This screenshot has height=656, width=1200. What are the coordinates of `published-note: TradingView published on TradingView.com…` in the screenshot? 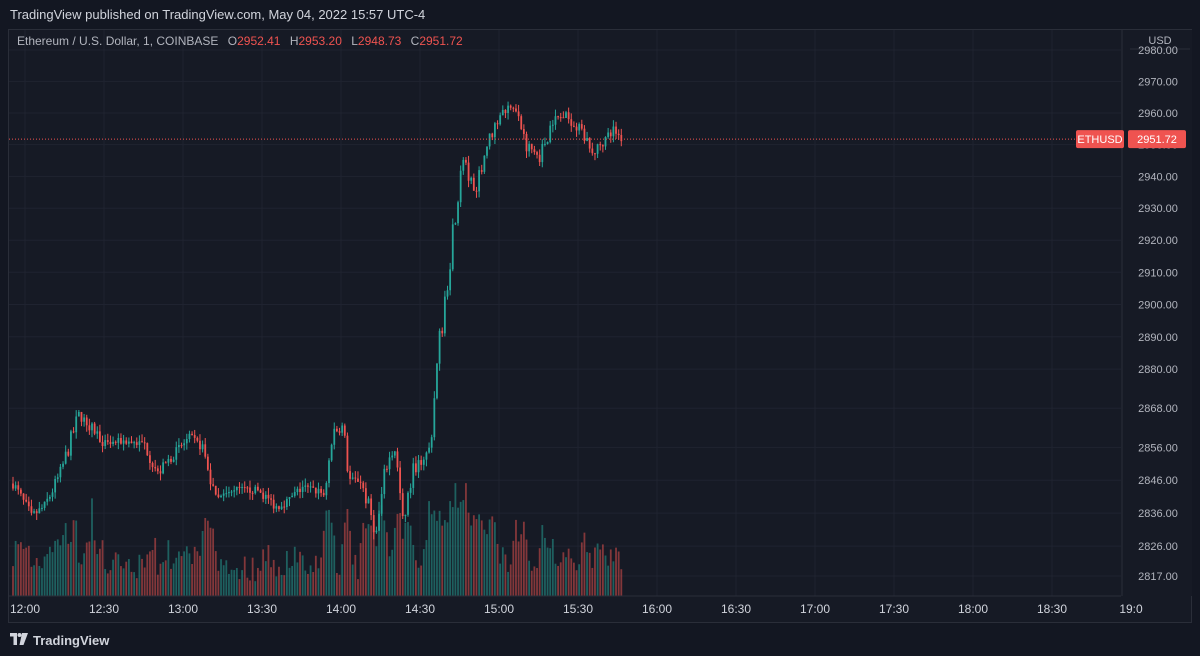 It's located at (218, 14).